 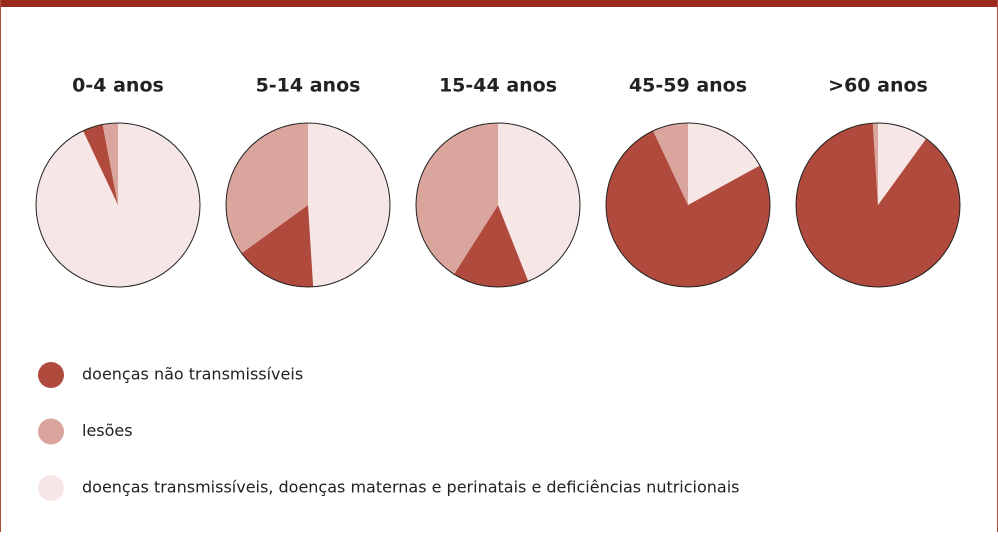 What do you see at coordinates (688, 86) in the screenshot?
I see `pie-title: 45-59 anos` at bounding box center [688, 86].